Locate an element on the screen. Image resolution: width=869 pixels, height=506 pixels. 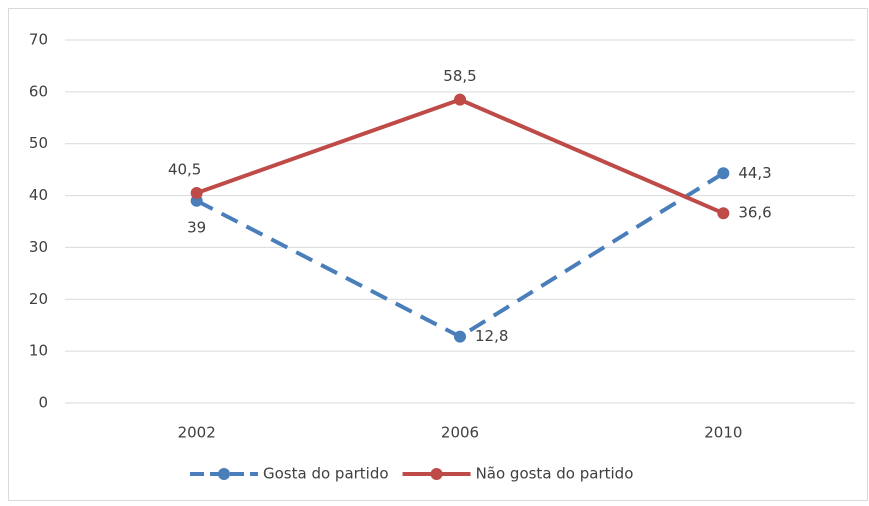
x-tick-label: 2010 is located at coordinates (723, 433).